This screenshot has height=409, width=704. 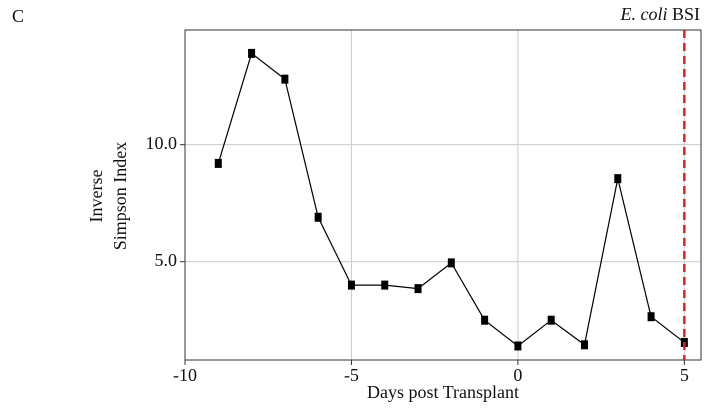 What do you see at coordinates (96, 196) in the screenshot?
I see `y-axis-label: Inverse` at bounding box center [96, 196].